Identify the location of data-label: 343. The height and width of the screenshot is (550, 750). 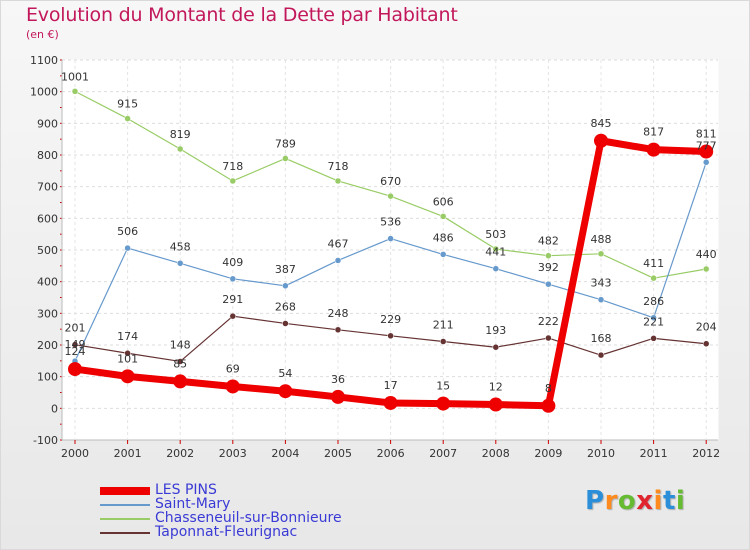
(601, 283).